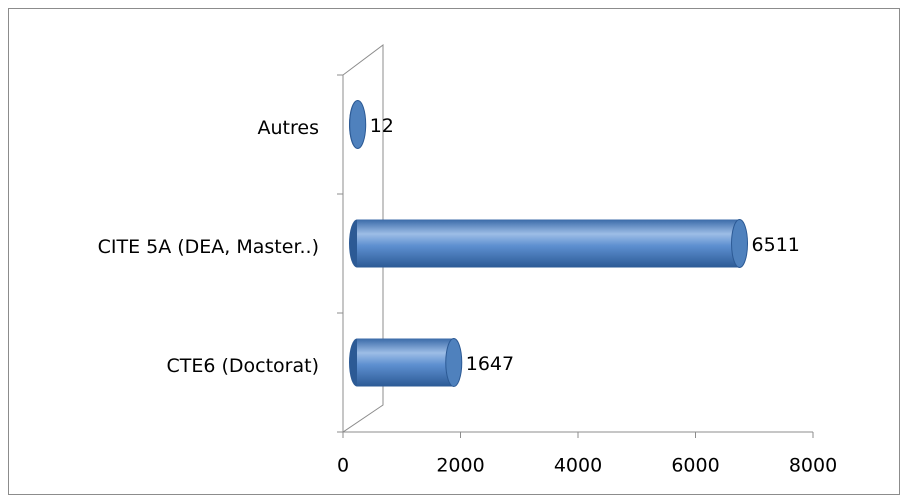 Image resolution: width=909 pixels, height=497 pixels. What do you see at coordinates (208, 247) in the screenshot?
I see `y-tick-label: CITE 5A (DEA, Master..)` at bounding box center [208, 247].